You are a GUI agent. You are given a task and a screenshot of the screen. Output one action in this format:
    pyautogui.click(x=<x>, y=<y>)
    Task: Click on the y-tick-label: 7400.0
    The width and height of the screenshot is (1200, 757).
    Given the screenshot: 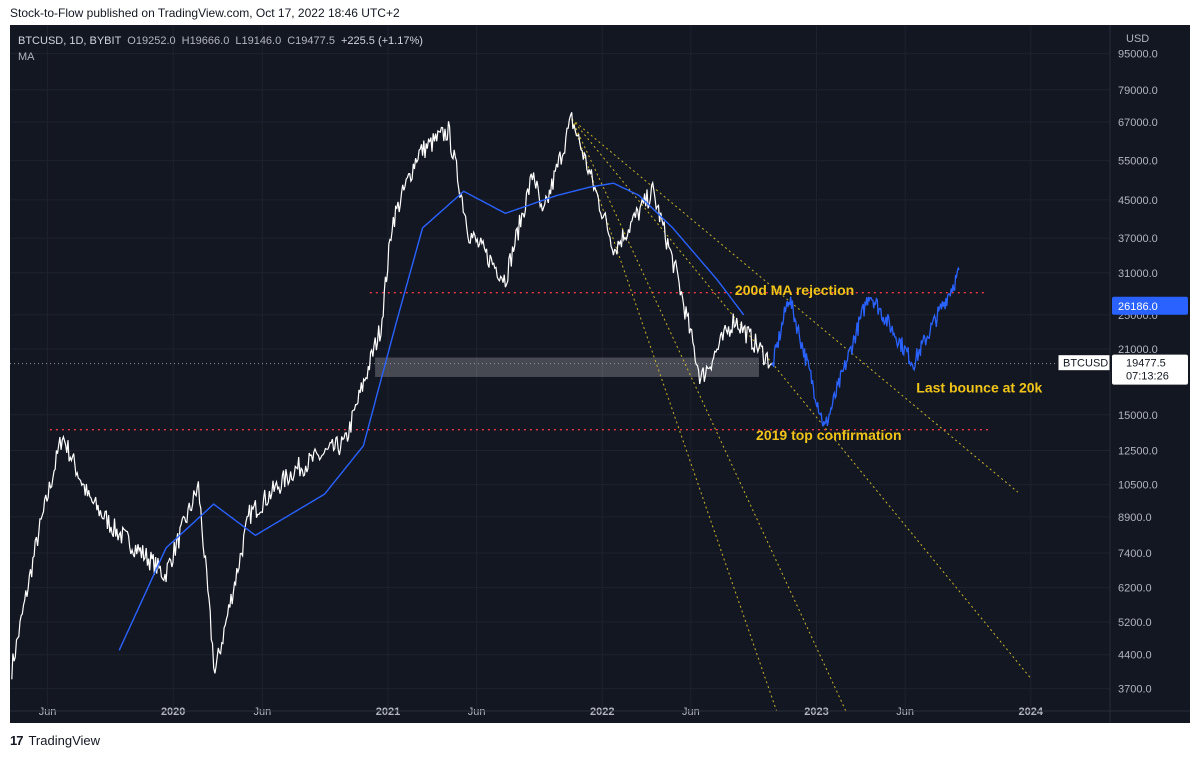 What is the action you would take?
    pyautogui.click(x=1135, y=554)
    